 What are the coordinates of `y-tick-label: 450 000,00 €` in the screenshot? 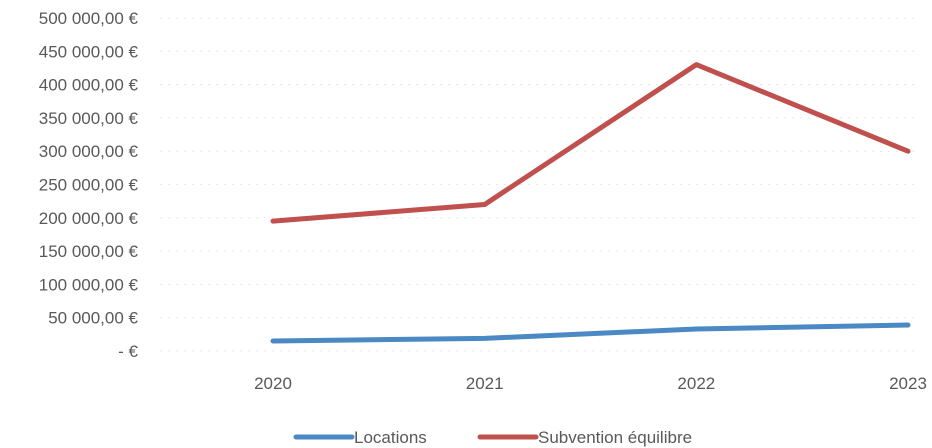 It's located at (89, 51).